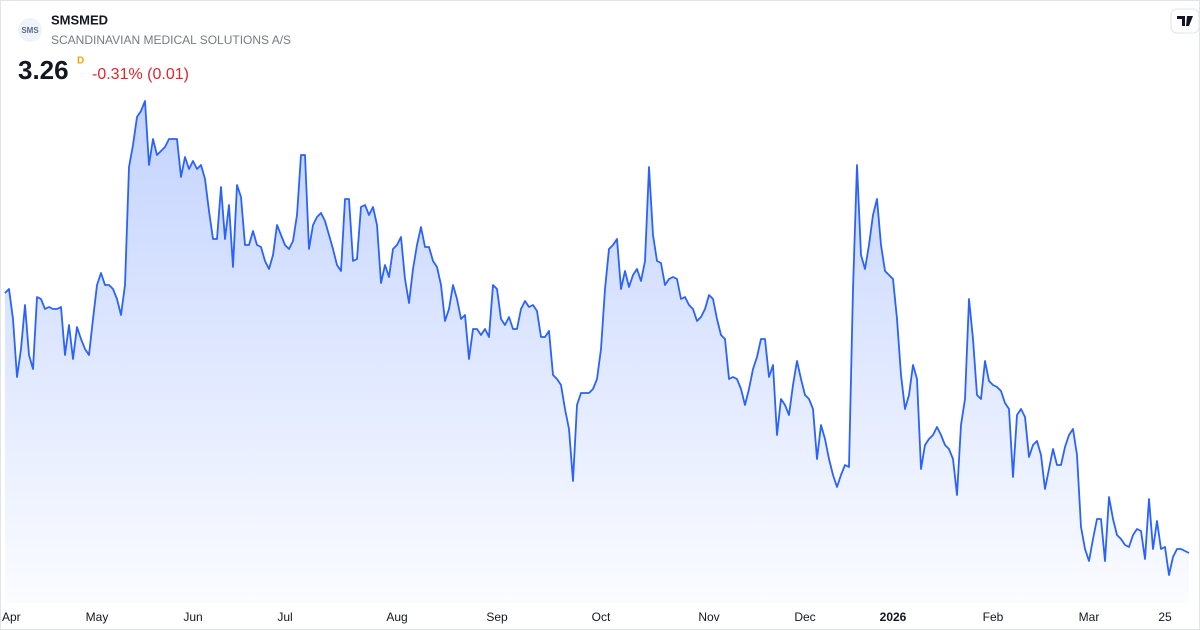 This screenshot has width=1200, height=630. What do you see at coordinates (97, 617) in the screenshot?
I see `x-tick-label: May` at bounding box center [97, 617].